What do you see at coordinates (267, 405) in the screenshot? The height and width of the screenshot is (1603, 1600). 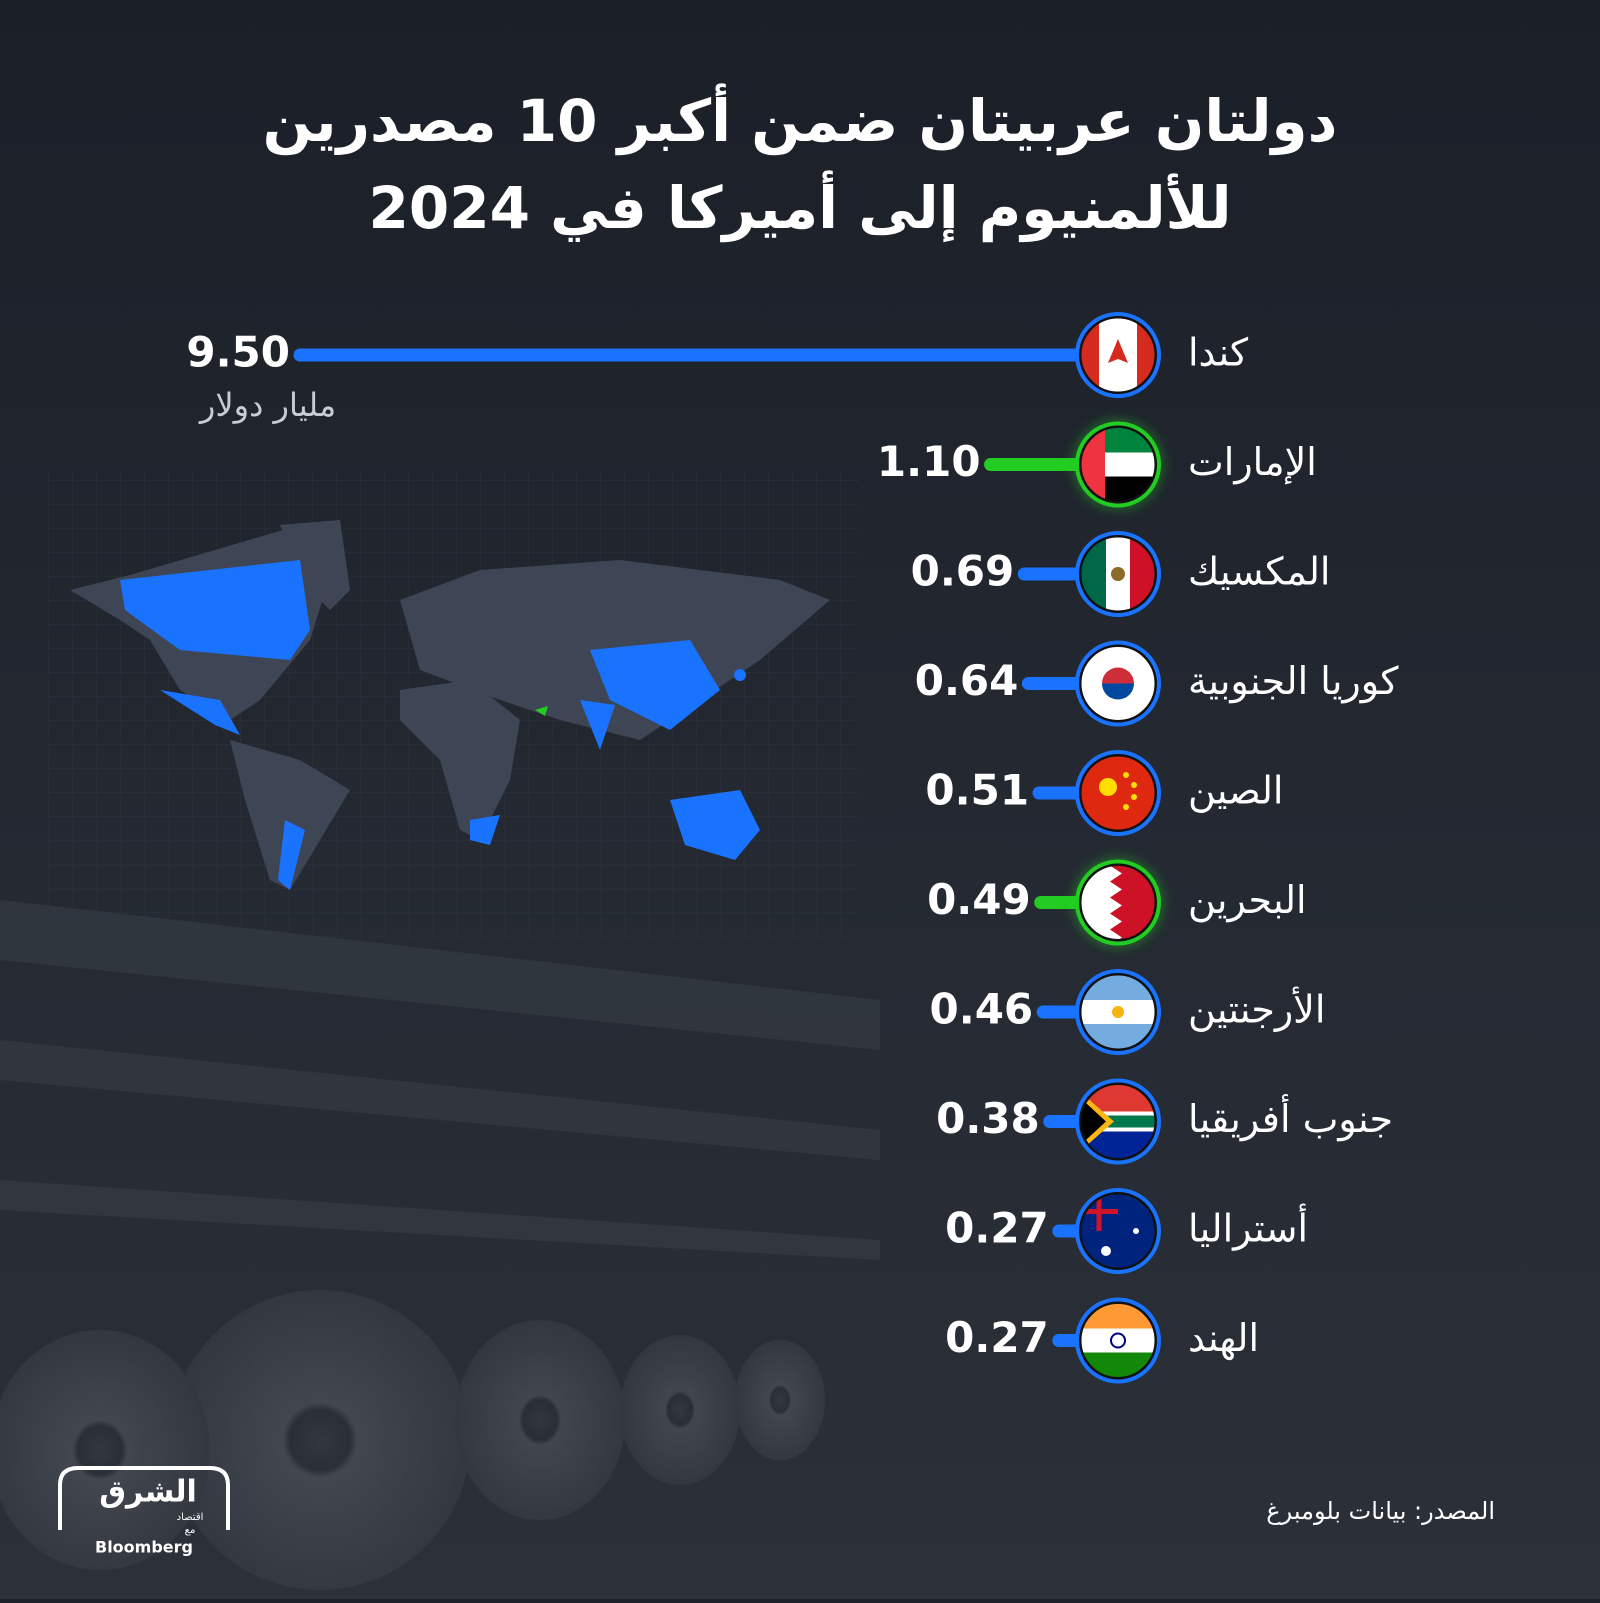 I see `unit-label: مليار دولار` at bounding box center [267, 405].